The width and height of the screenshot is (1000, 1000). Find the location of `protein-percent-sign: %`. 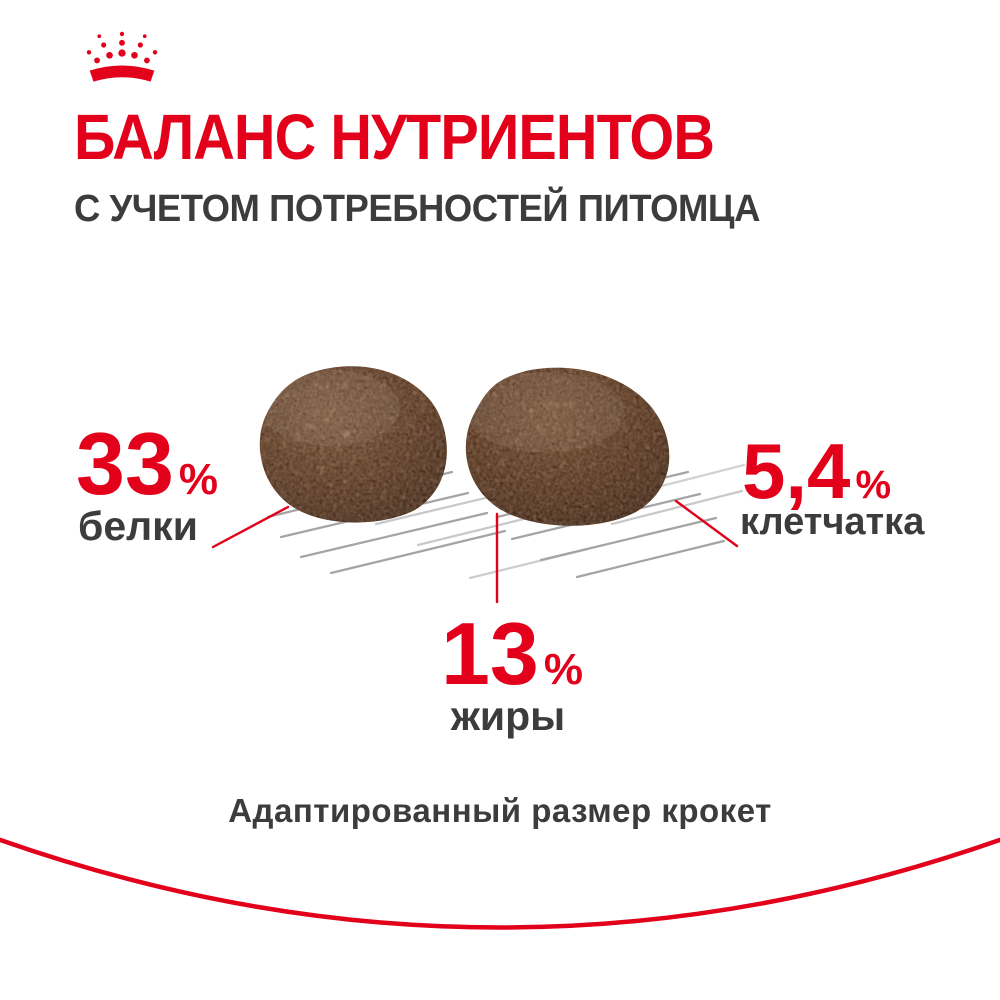

protein-percent-sign: % is located at coordinates (198, 479).